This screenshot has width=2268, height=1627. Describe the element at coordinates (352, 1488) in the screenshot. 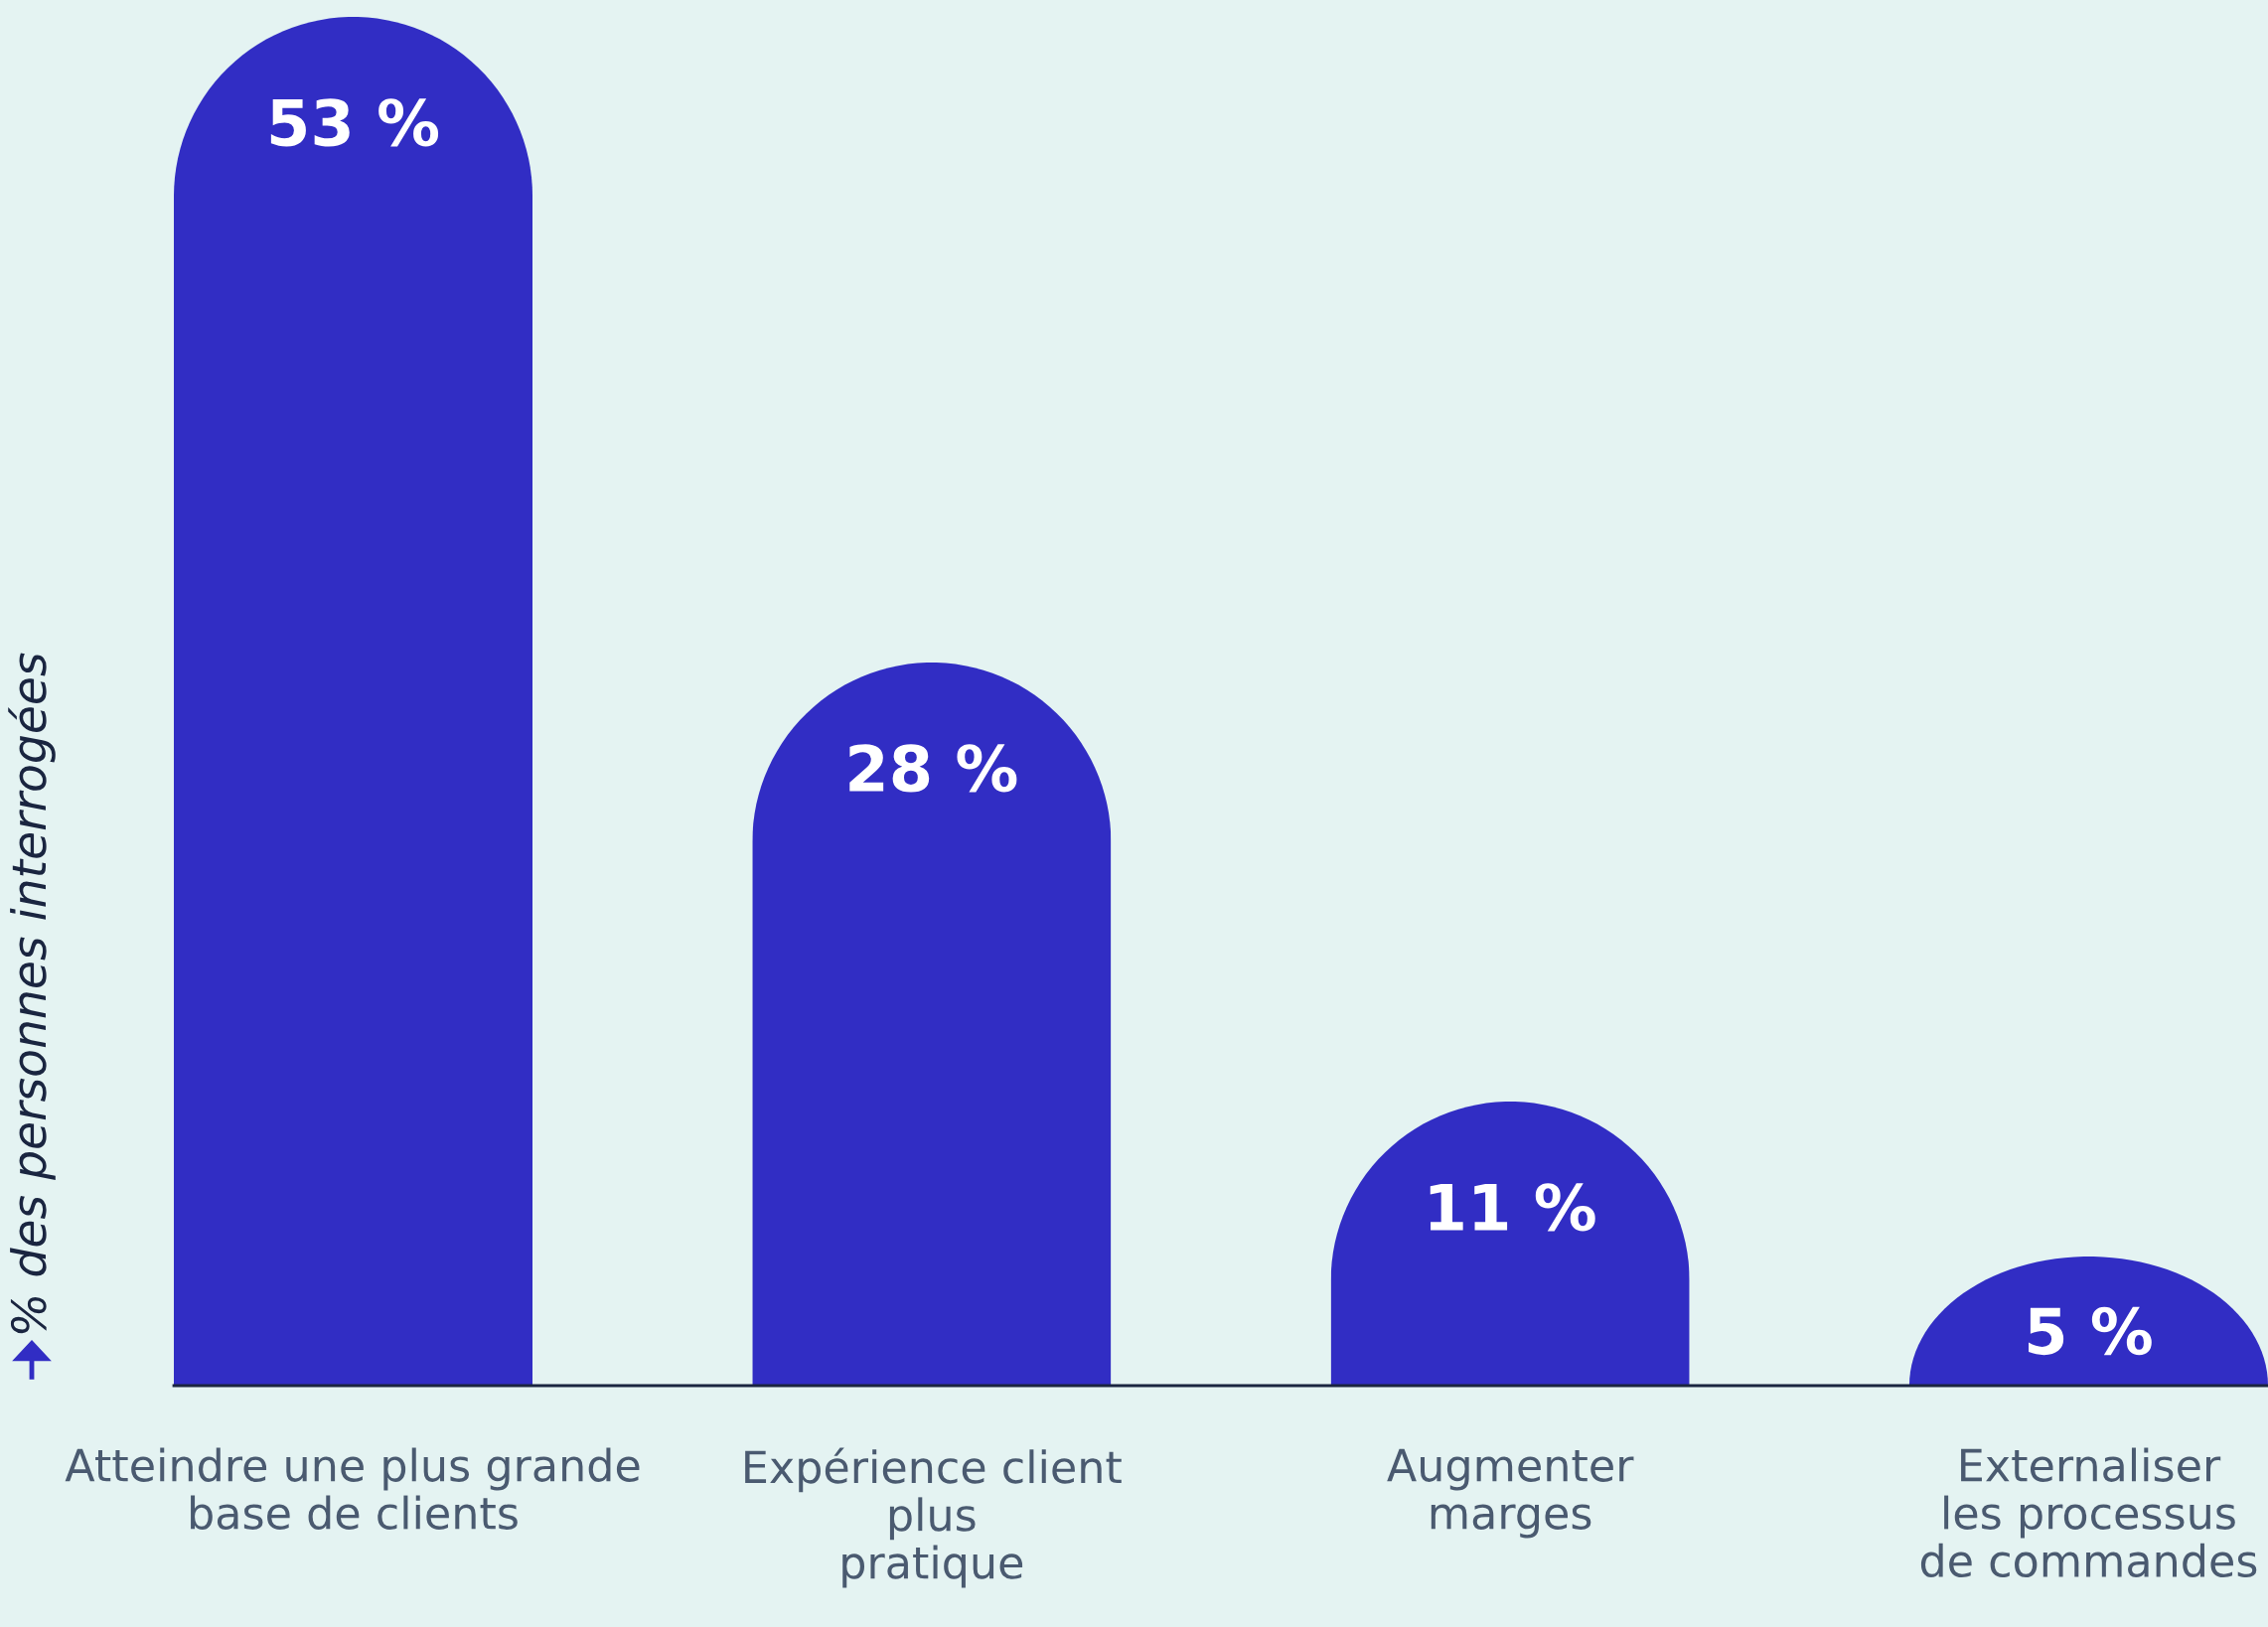

I see `x-tick-label: Atteindre une plus grande base de clients` at that location.